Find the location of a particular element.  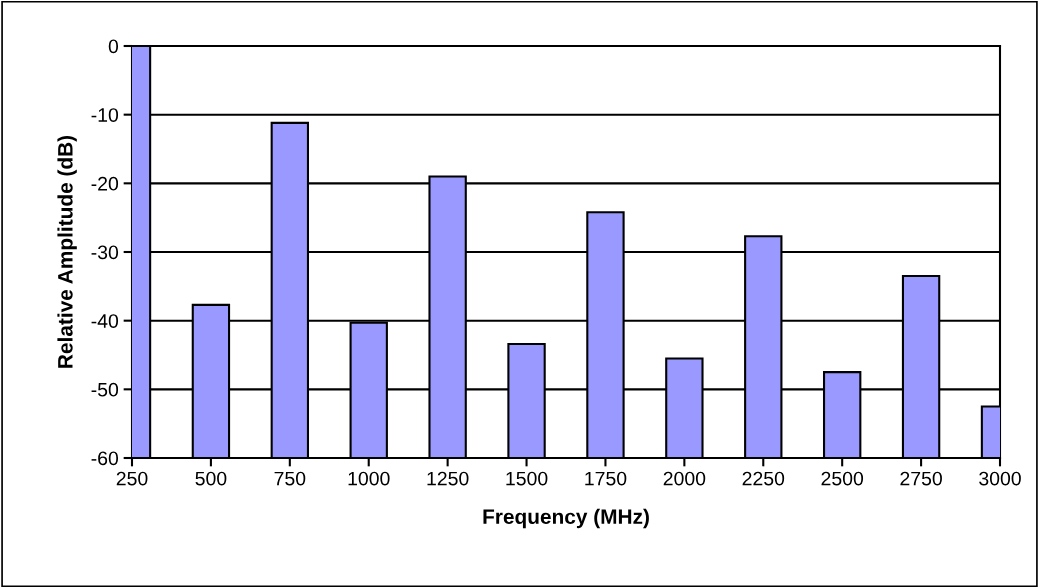

x-tick-label: 2250 is located at coordinates (763, 478).